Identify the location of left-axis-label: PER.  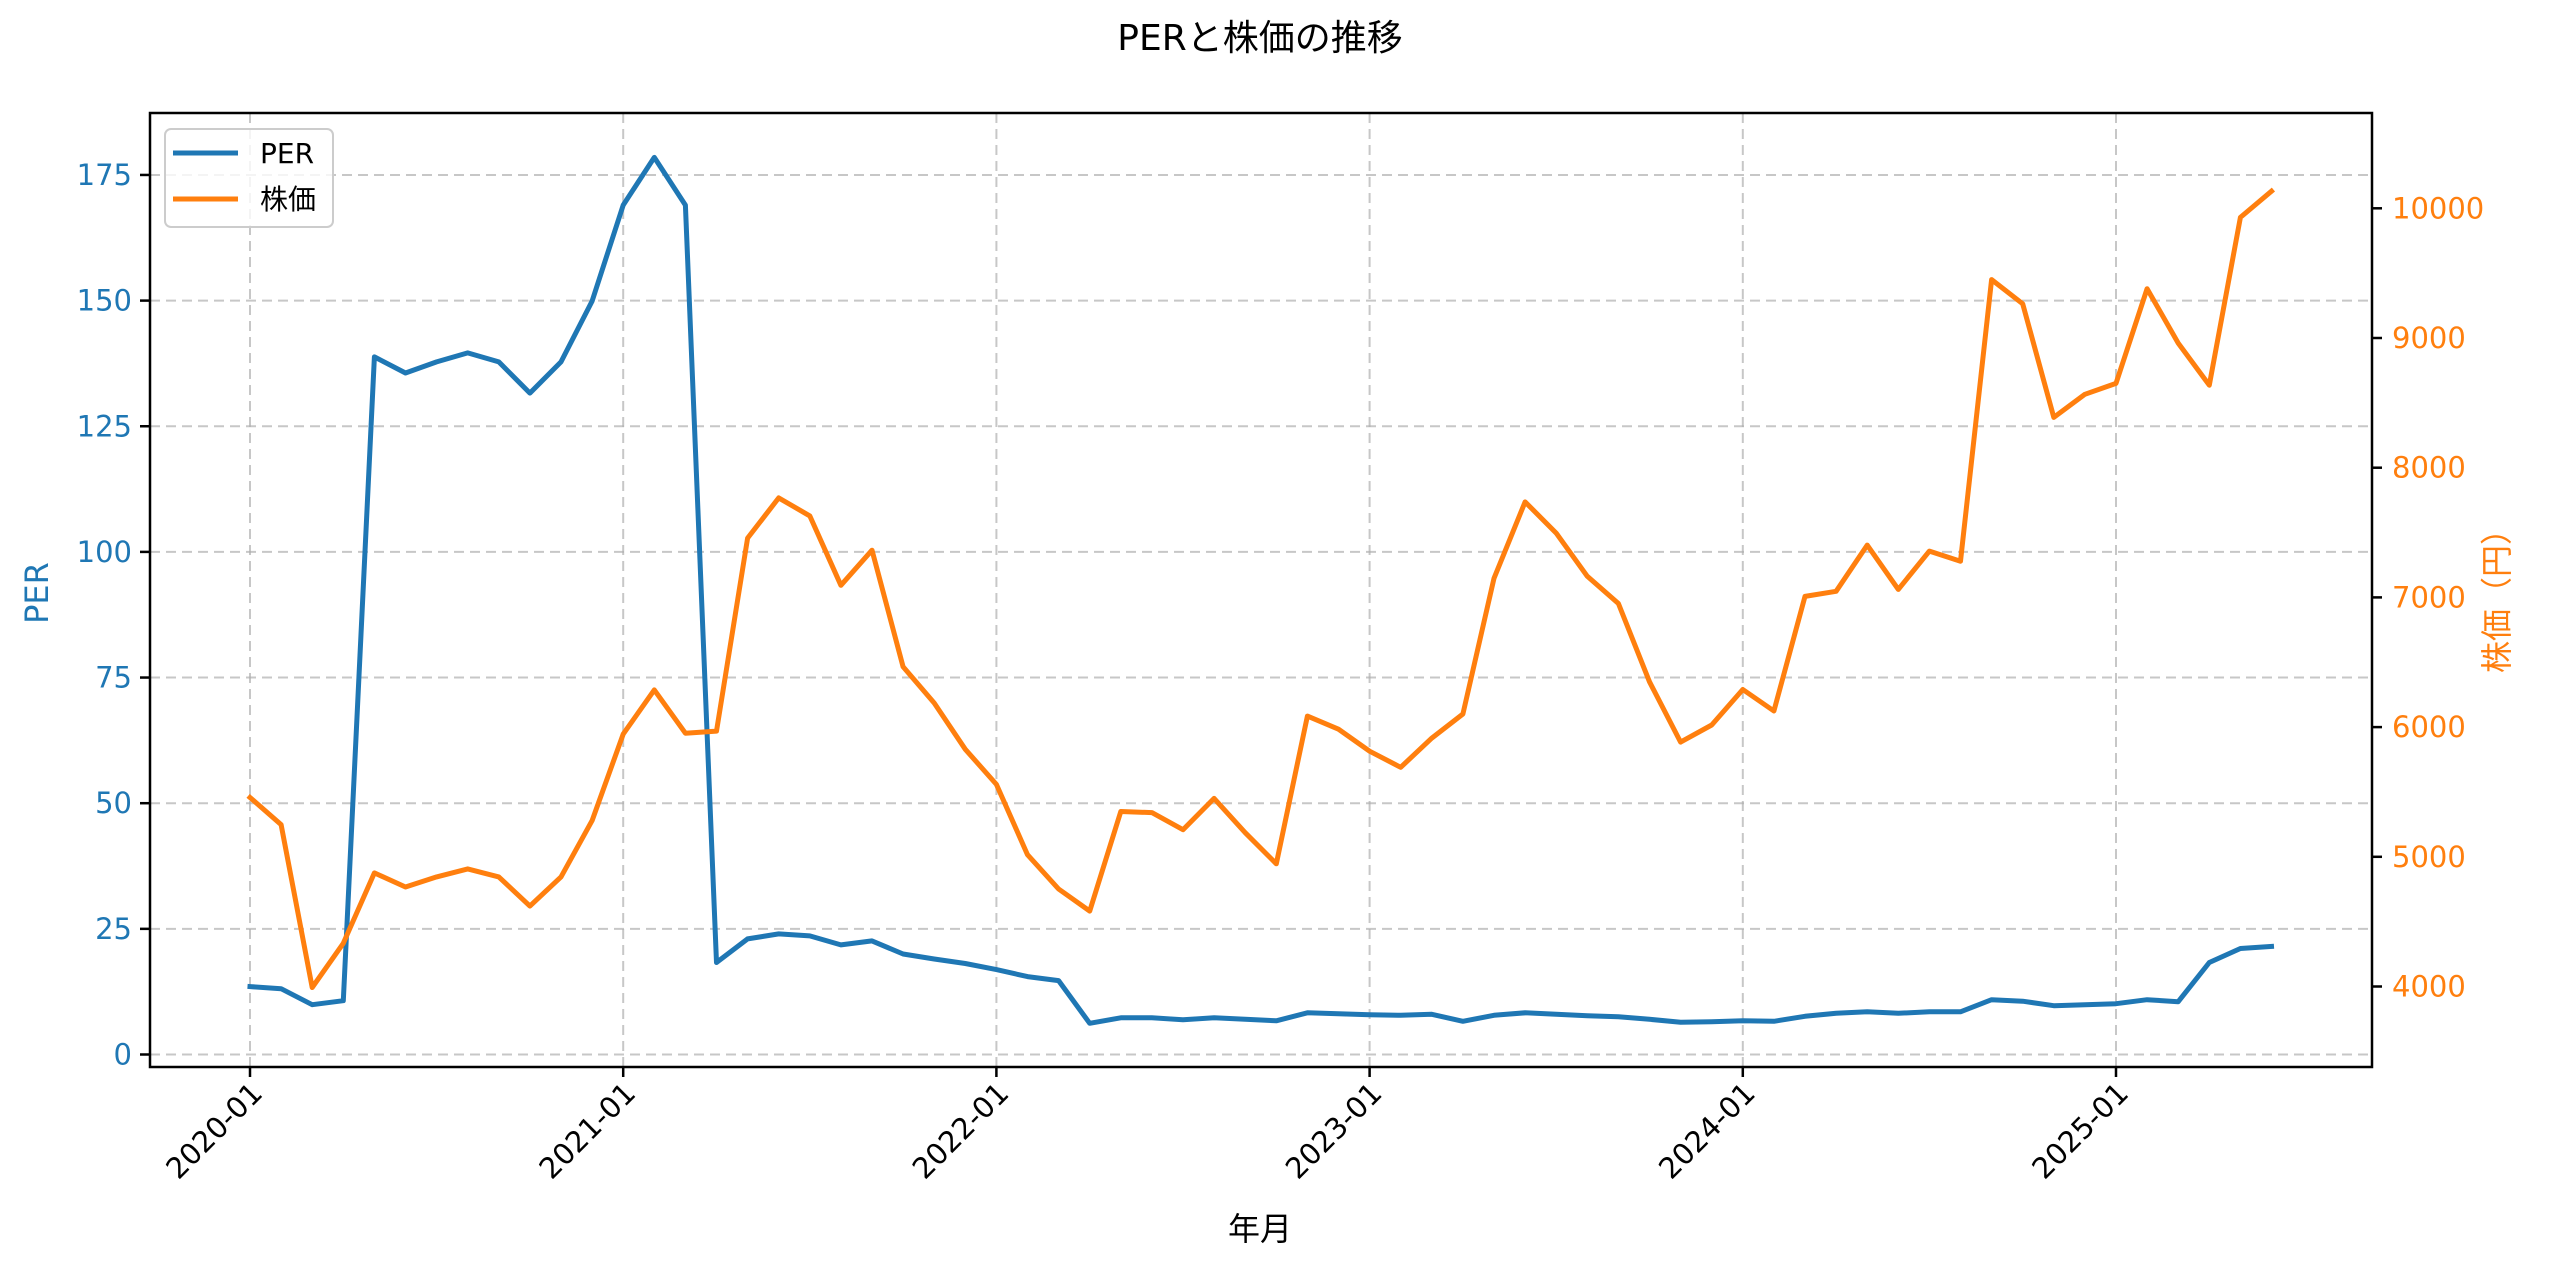
(37, 593).